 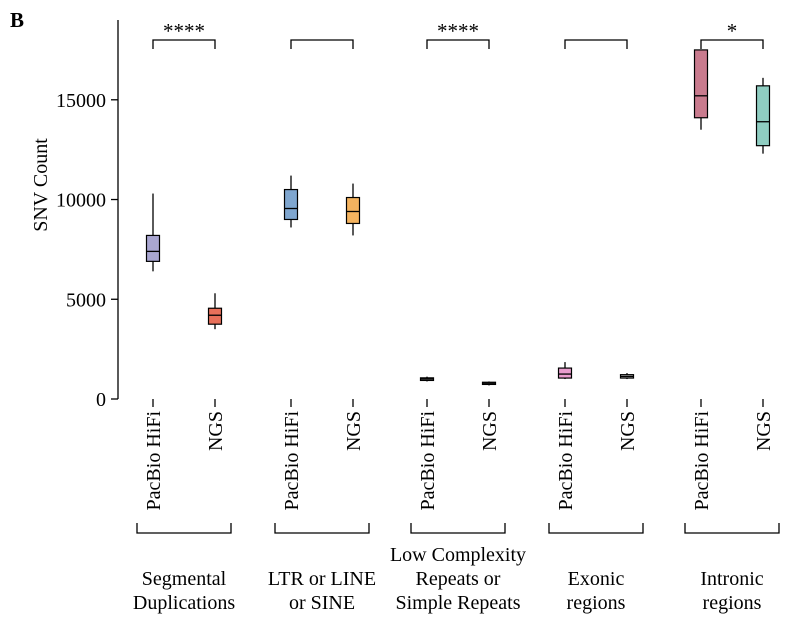 What do you see at coordinates (458, 603) in the screenshot?
I see `group-label: Simple Repeats` at bounding box center [458, 603].